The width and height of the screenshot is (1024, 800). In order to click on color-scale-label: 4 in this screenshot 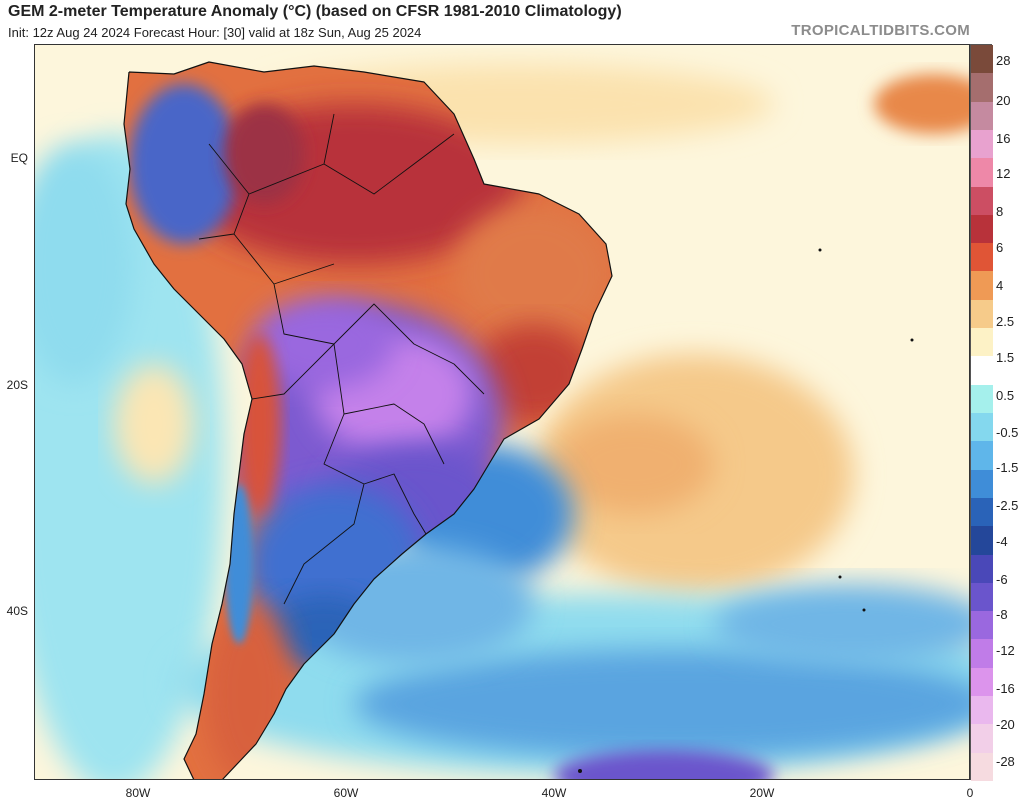, I will do `click(1000, 285)`.